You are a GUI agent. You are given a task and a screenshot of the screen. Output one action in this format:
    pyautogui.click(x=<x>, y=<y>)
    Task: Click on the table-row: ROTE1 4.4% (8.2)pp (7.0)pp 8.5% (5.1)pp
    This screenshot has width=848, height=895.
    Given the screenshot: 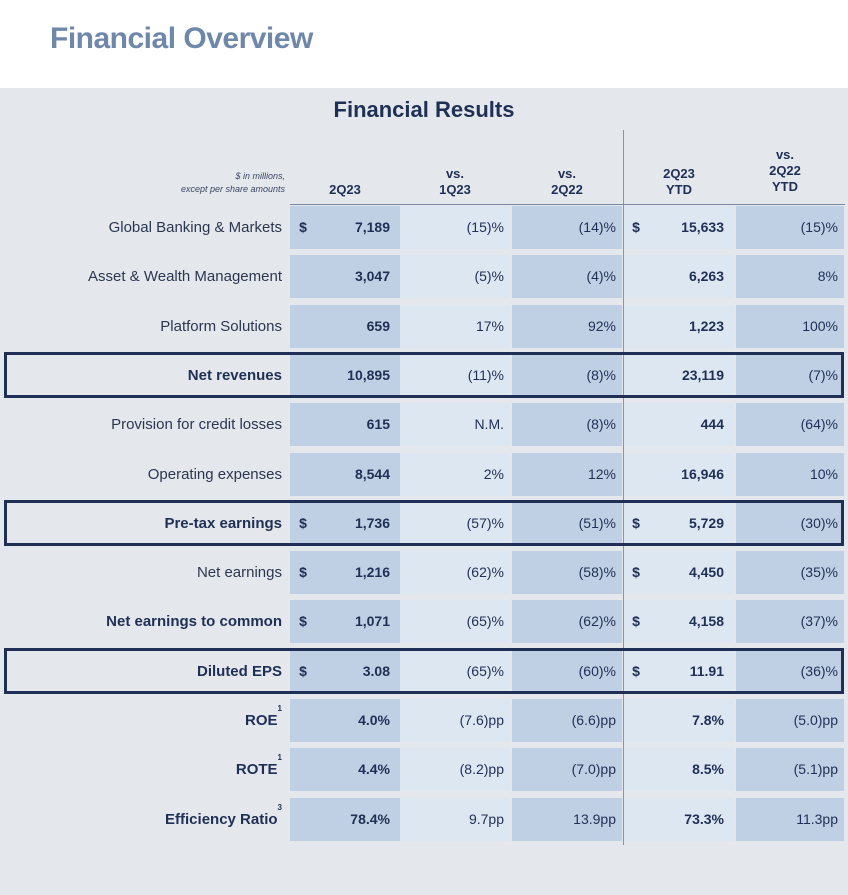 What is the action you would take?
    pyautogui.click(x=424, y=772)
    